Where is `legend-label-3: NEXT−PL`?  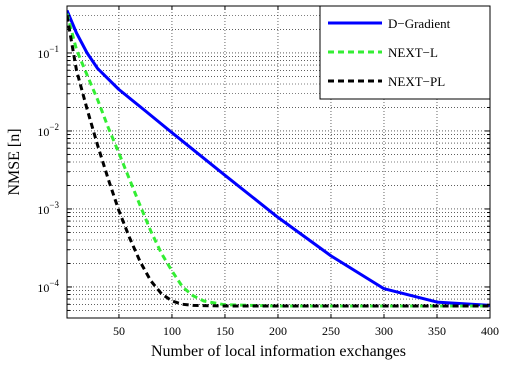
legend-label-3: NEXT−PL is located at coordinates (416, 81).